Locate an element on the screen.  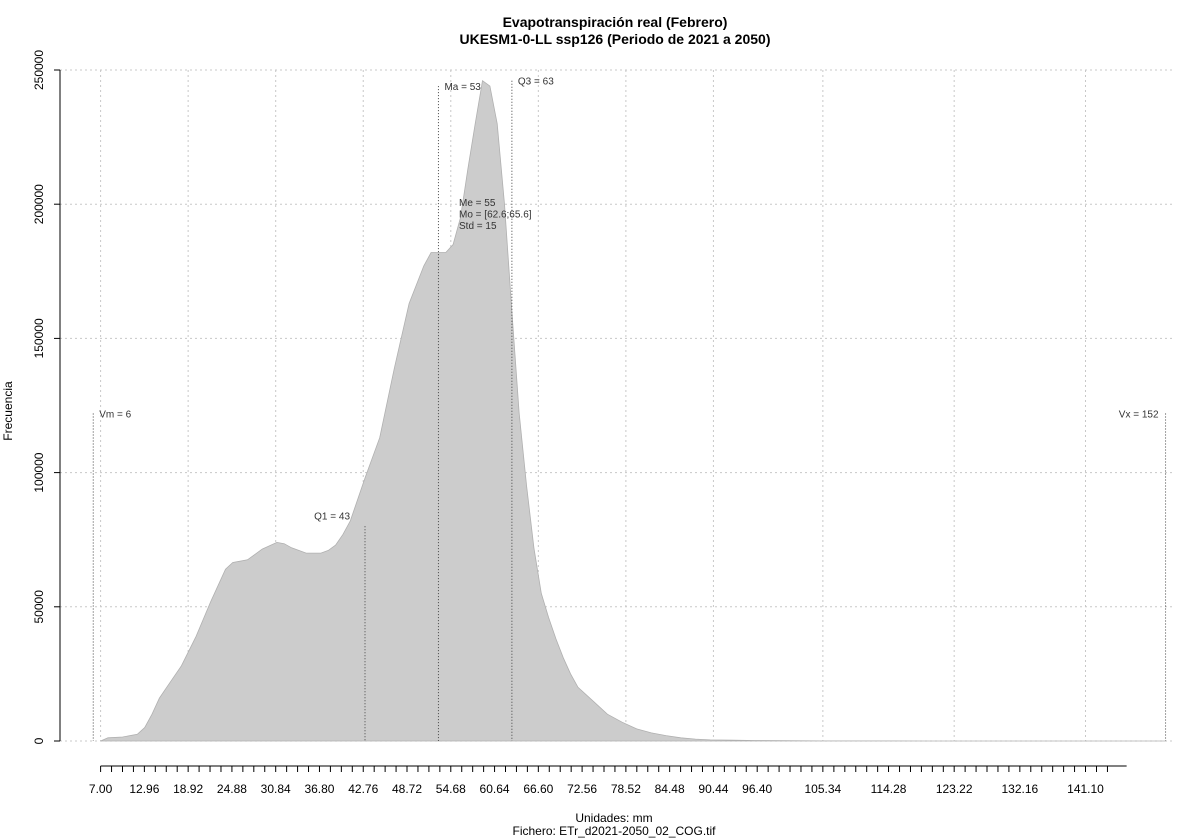
reference-line-label: Vm = 6 is located at coordinates (115, 415).